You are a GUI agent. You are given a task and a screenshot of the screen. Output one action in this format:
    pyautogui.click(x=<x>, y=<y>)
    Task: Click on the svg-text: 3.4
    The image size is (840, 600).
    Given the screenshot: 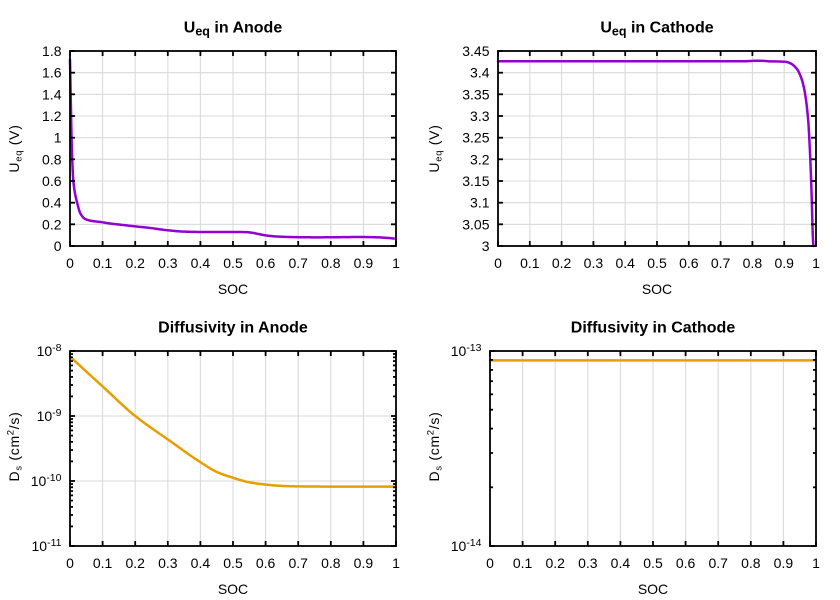 What is the action you would take?
    pyautogui.click(x=480, y=73)
    